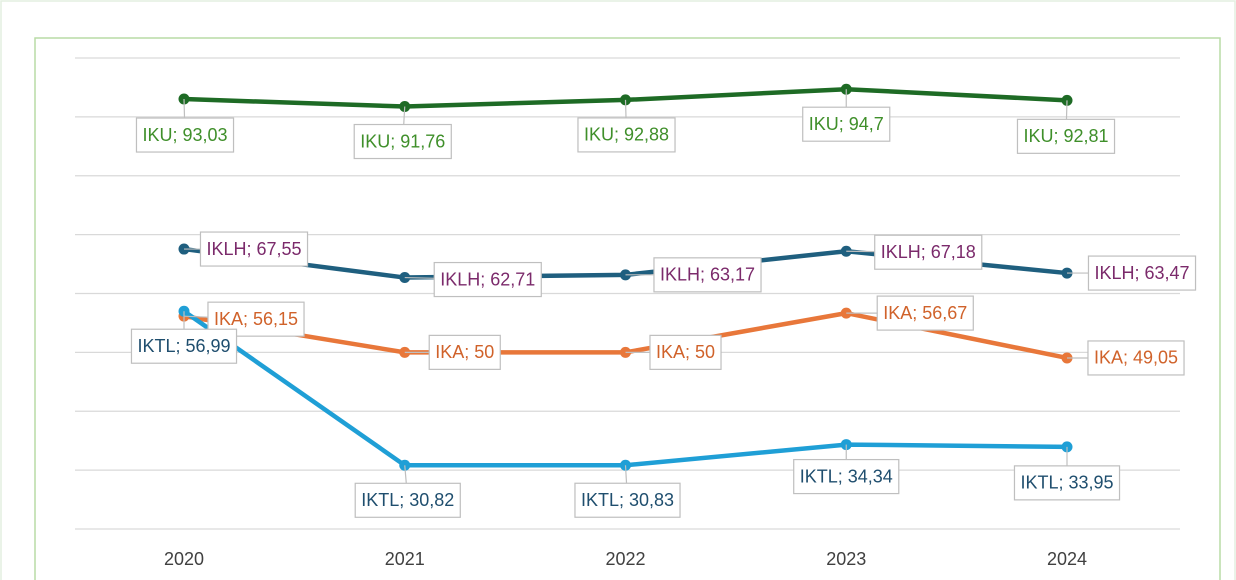  I want to click on data-label-text: IKLH; 67,18, so click(928, 252).